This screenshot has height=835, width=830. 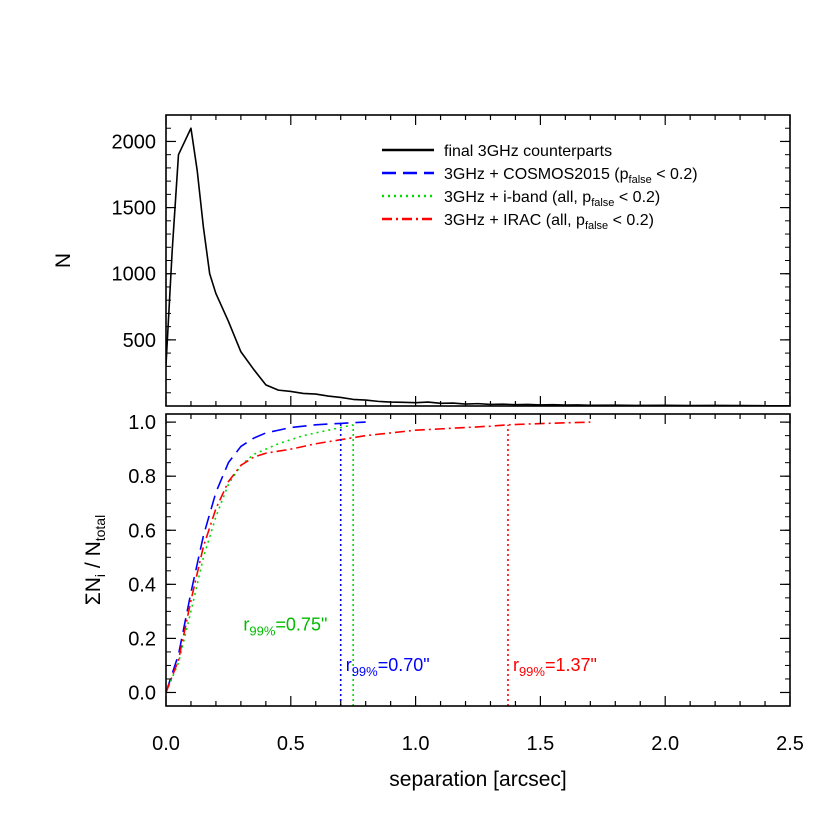 I want to click on x-axis-label: separation [arcsec], so click(x=477, y=779).